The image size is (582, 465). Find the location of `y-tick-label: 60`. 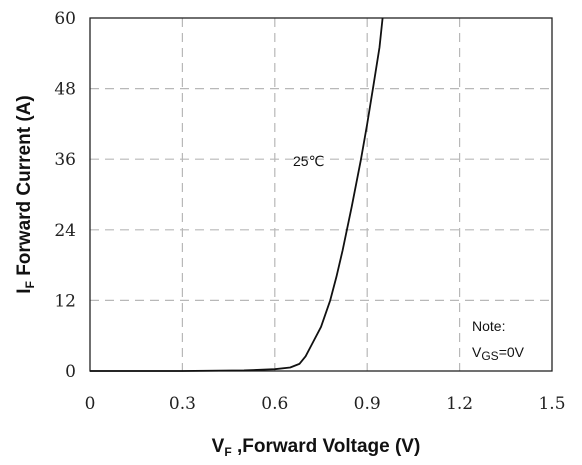

y-tick-label: 60 is located at coordinates (65, 19).